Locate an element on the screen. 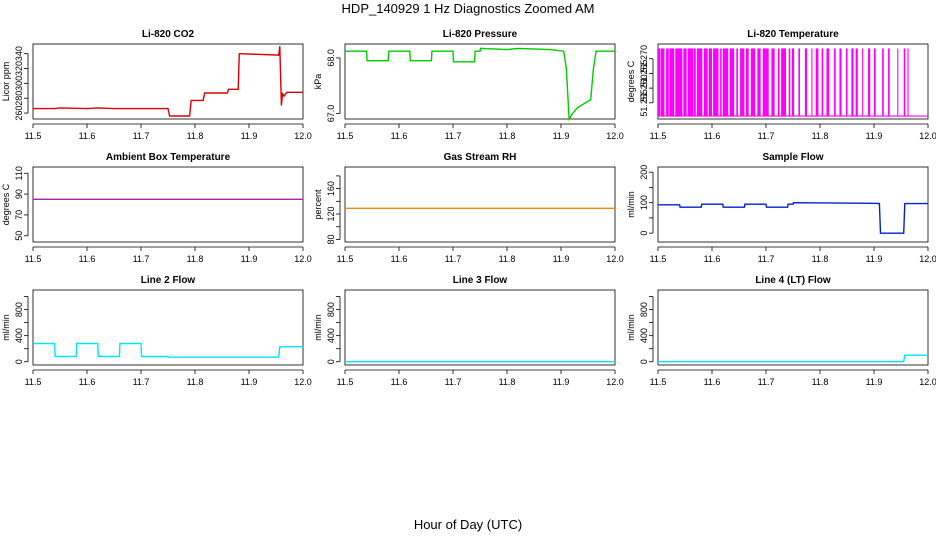  y-tick-label: 0 is located at coordinates (19, 361).